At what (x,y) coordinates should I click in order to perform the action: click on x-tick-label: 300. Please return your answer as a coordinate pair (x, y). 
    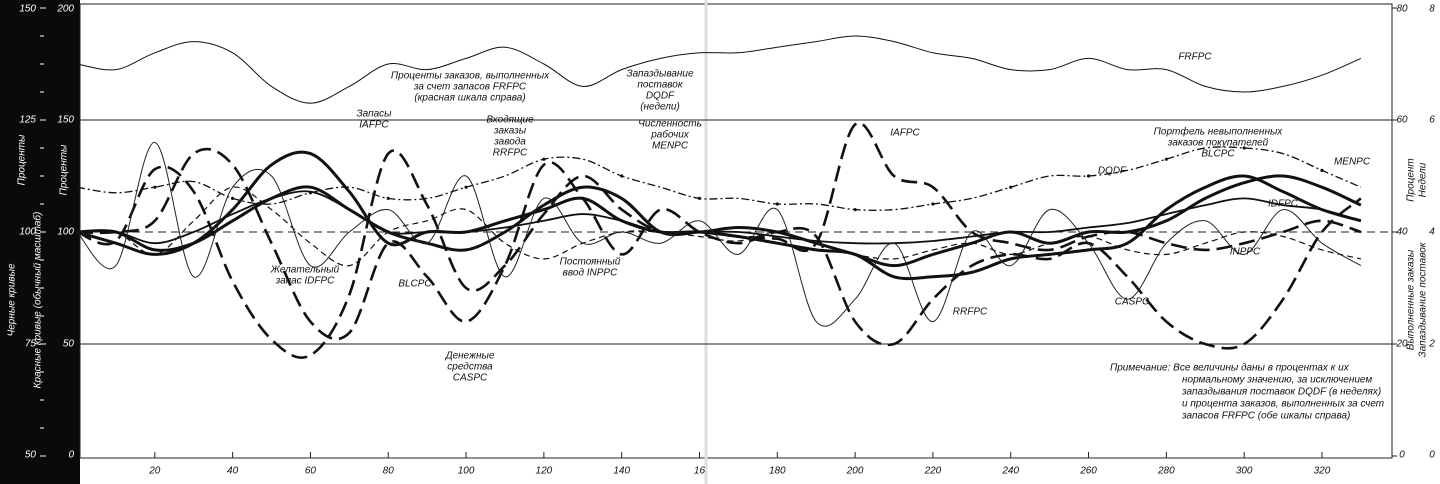
    Looking at the image, I should click on (1244, 471).